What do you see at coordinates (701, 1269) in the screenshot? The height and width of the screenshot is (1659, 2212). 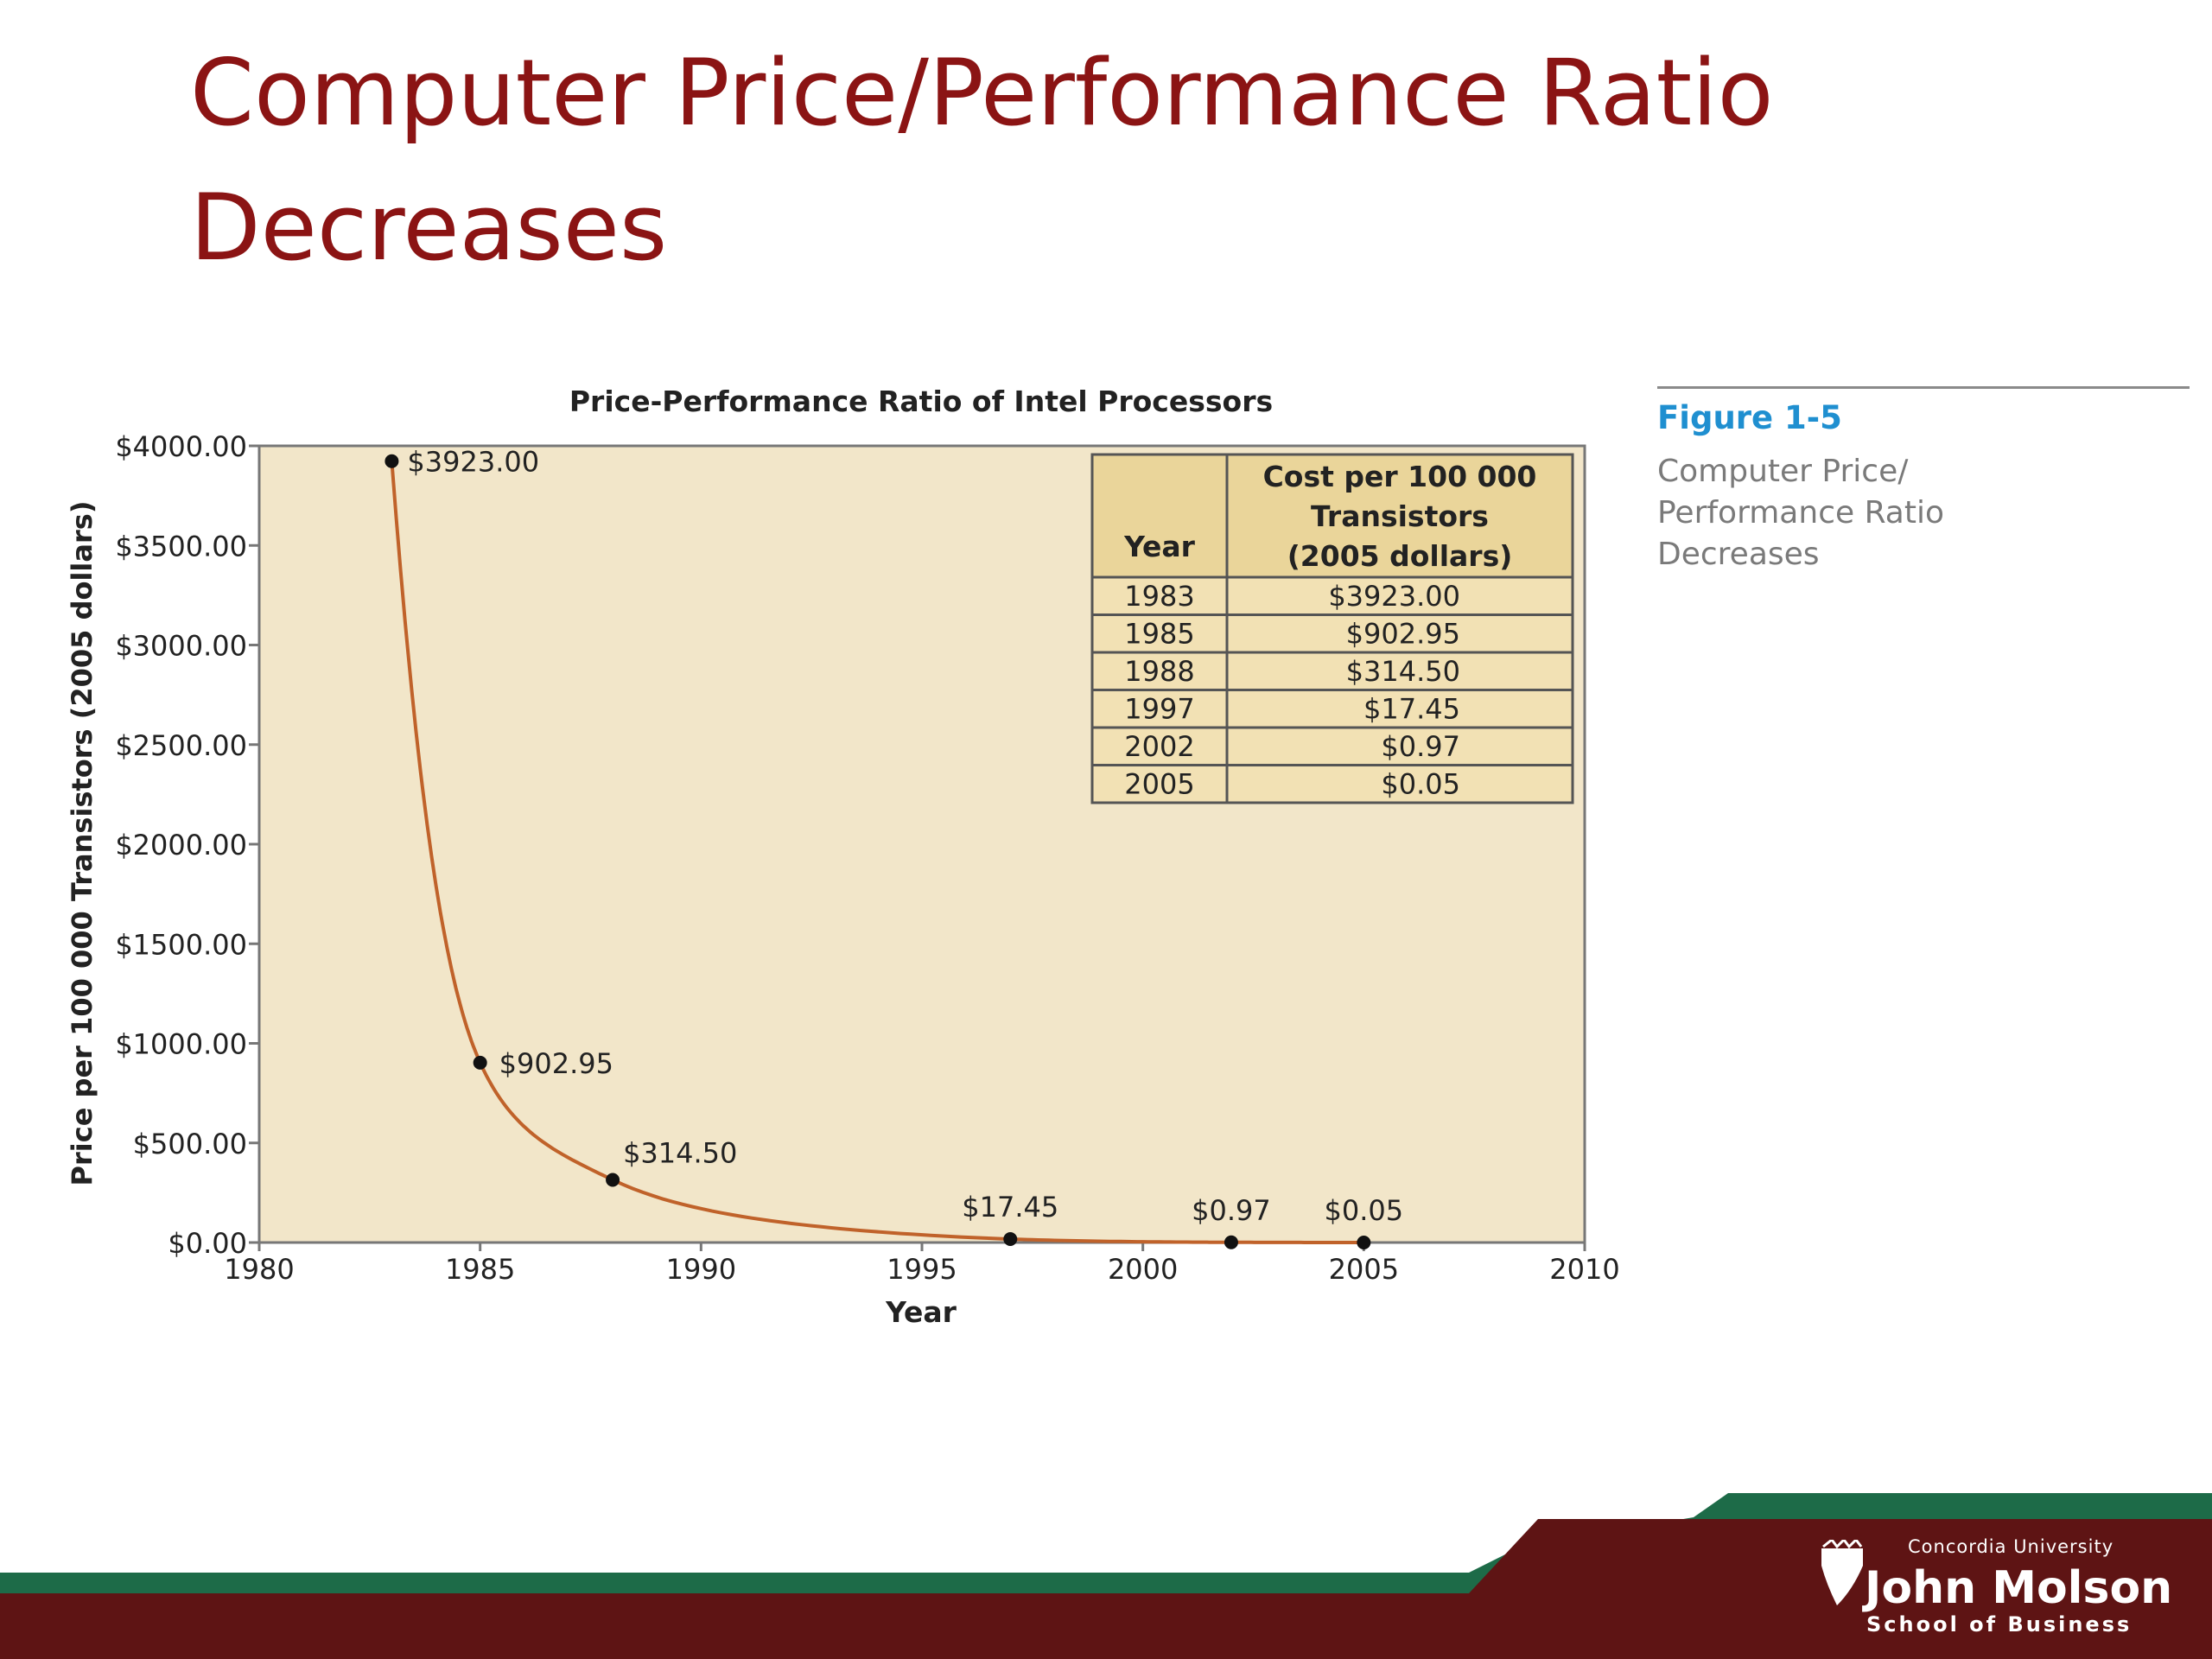 I see `x-tick-label: 1990` at bounding box center [701, 1269].